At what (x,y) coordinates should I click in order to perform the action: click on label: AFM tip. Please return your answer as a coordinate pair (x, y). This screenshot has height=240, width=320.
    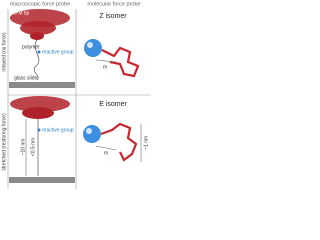
    Looking at the image, I should click on (20, 13).